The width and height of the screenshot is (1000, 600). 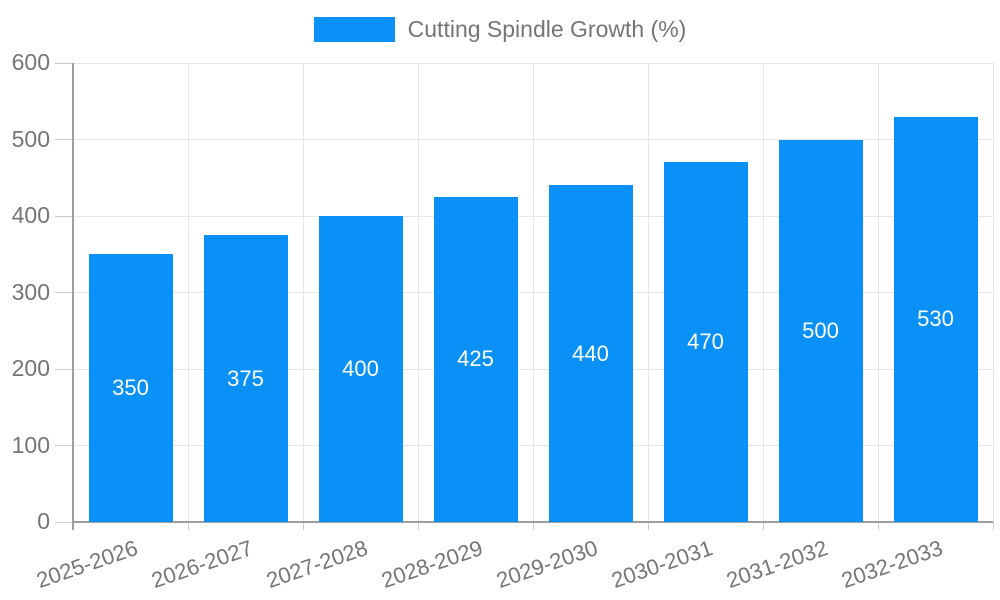 I want to click on legend: Cutting Spindle Growth (%), so click(x=500, y=29).